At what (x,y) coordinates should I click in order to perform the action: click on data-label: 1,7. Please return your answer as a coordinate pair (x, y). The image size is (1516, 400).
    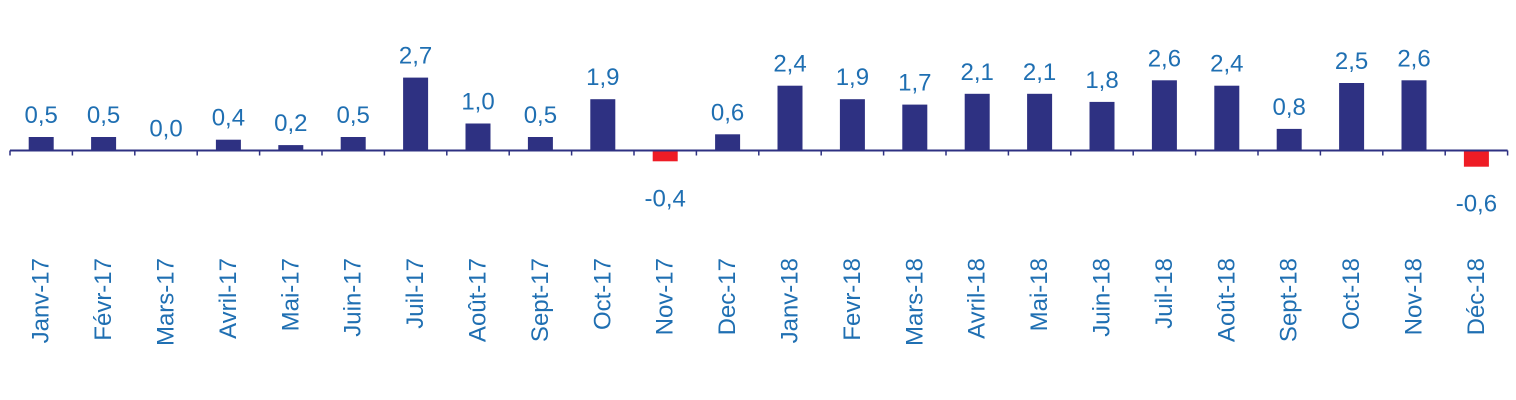
    Looking at the image, I should click on (914, 83).